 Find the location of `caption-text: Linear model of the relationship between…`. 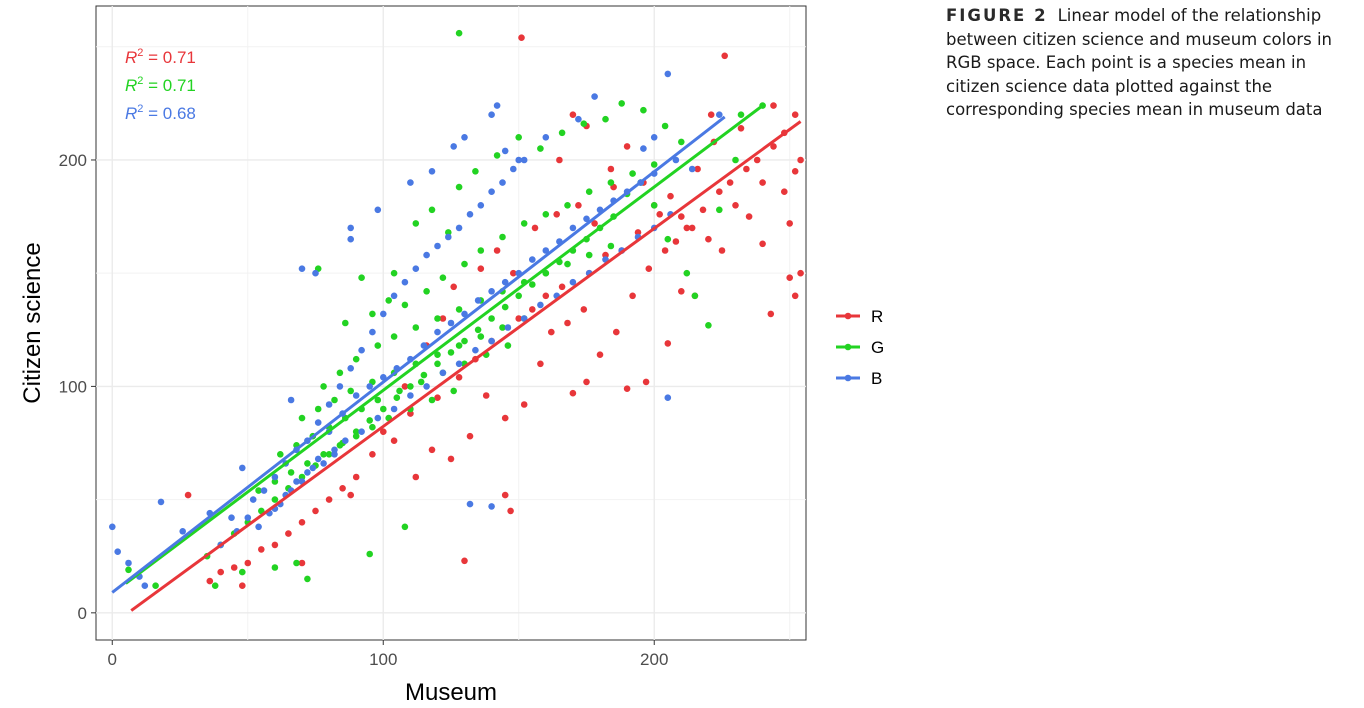

caption-text: Linear model of the relationship between… is located at coordinates (1139, 62).